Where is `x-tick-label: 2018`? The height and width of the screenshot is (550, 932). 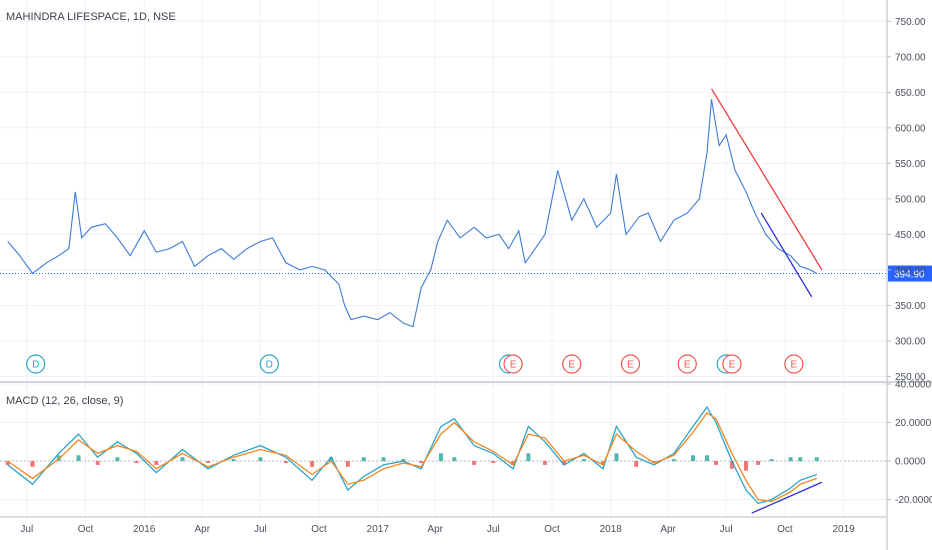
x-tick-label: 2018 is located at coordinates (611, 529).